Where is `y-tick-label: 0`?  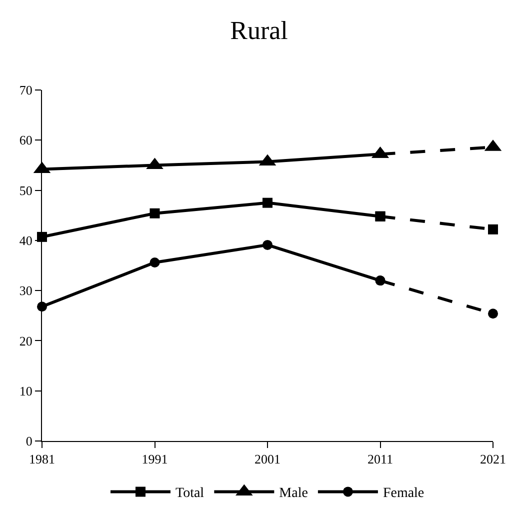 y-tick-label: 0 is located at coordinates (29, 441).